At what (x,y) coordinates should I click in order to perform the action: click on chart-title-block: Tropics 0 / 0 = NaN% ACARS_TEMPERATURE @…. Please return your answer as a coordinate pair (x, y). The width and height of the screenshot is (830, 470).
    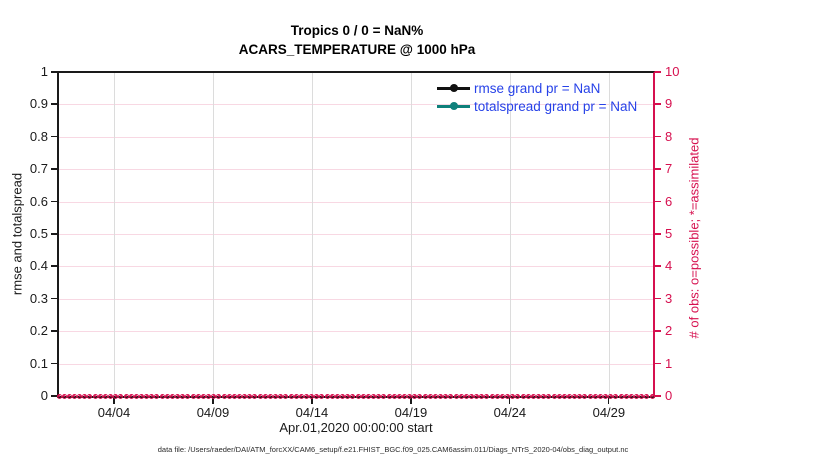
    Looking at the image, I should click on (357, 40).